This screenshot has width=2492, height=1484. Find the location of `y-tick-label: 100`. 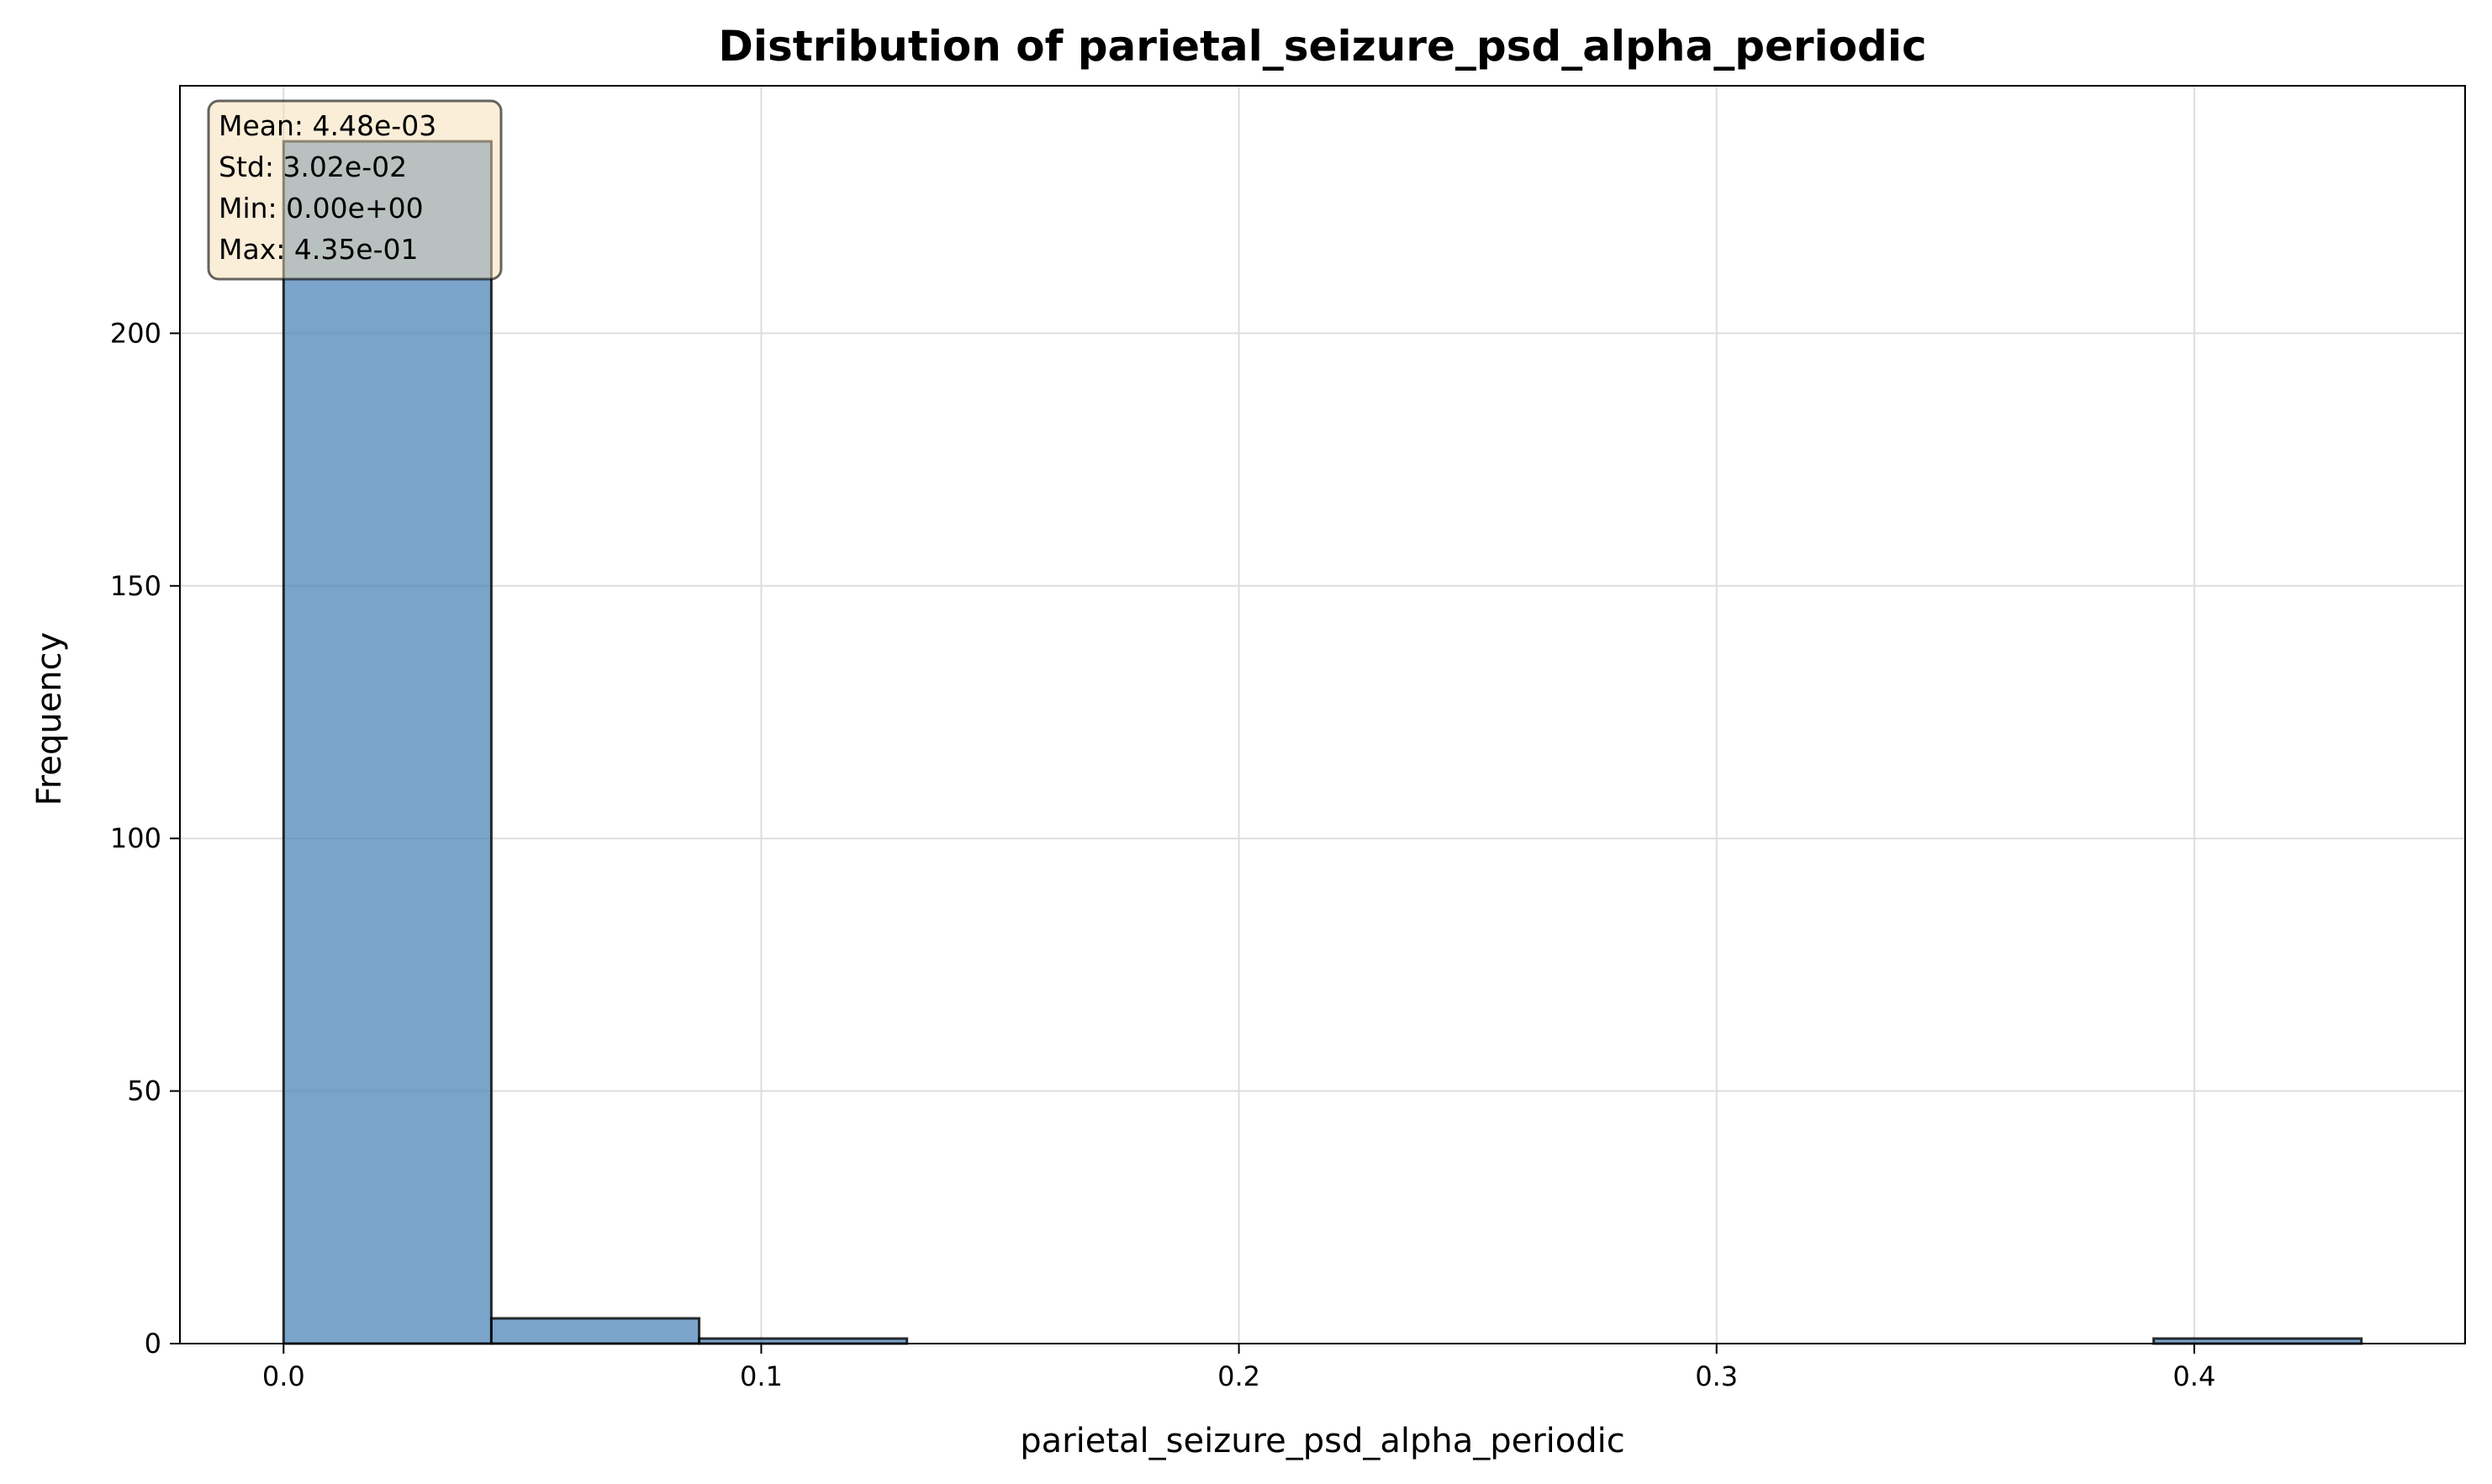

y-tick-label: 100 is located at coordinates (135, 838).